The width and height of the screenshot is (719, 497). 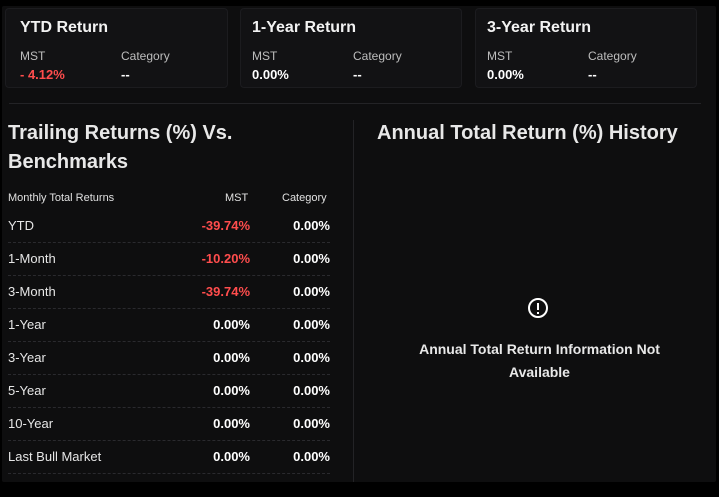 What do you see at coordinates (169, 226) in the screenshot?
I see `table-row: YTD -39.74% 0.00%` at bounding box center [169, 226].